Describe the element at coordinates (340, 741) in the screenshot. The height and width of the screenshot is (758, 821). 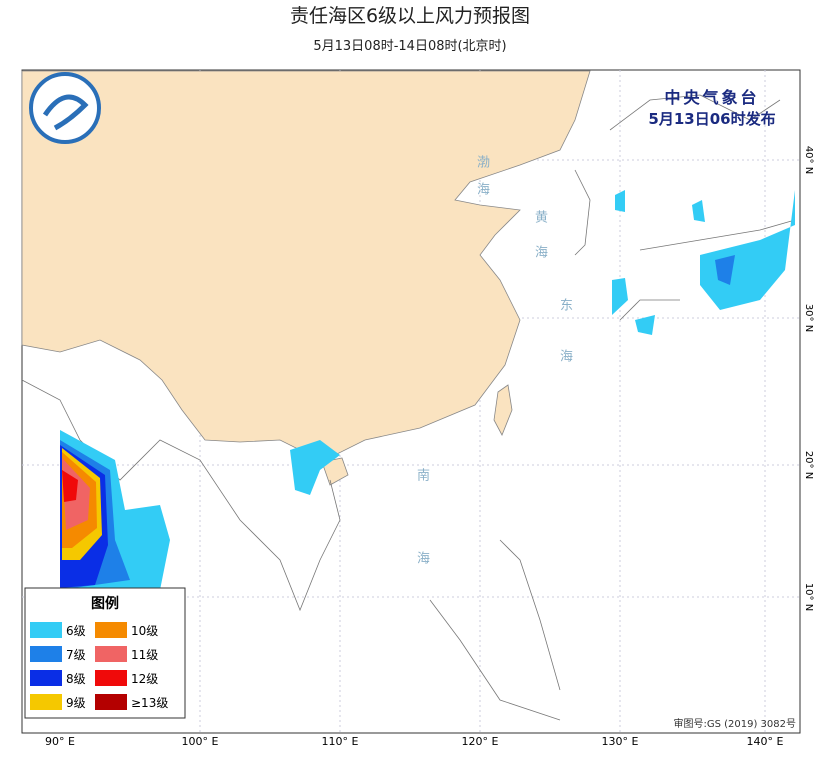
I see `lon-label: 110° E` at that location.